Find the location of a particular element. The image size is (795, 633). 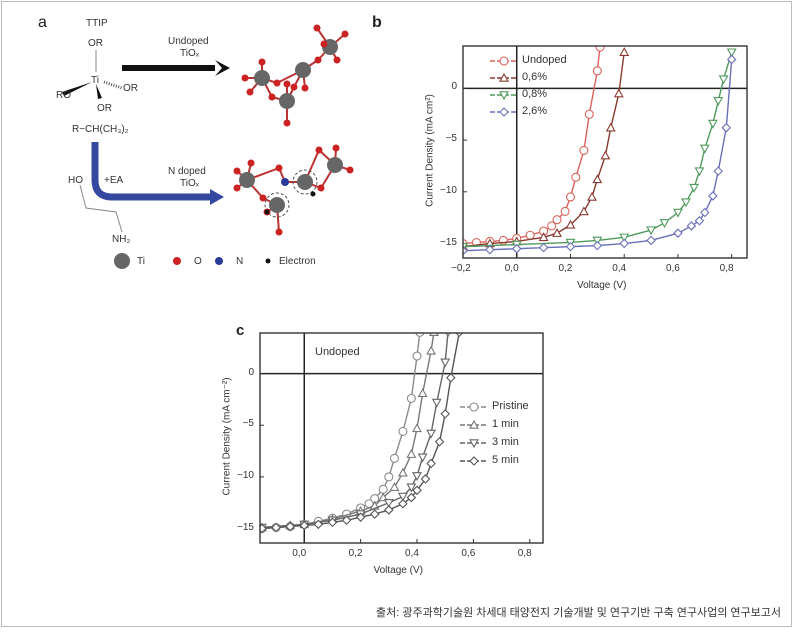

undoped-arrow-head is located at coordinates (222, 68).